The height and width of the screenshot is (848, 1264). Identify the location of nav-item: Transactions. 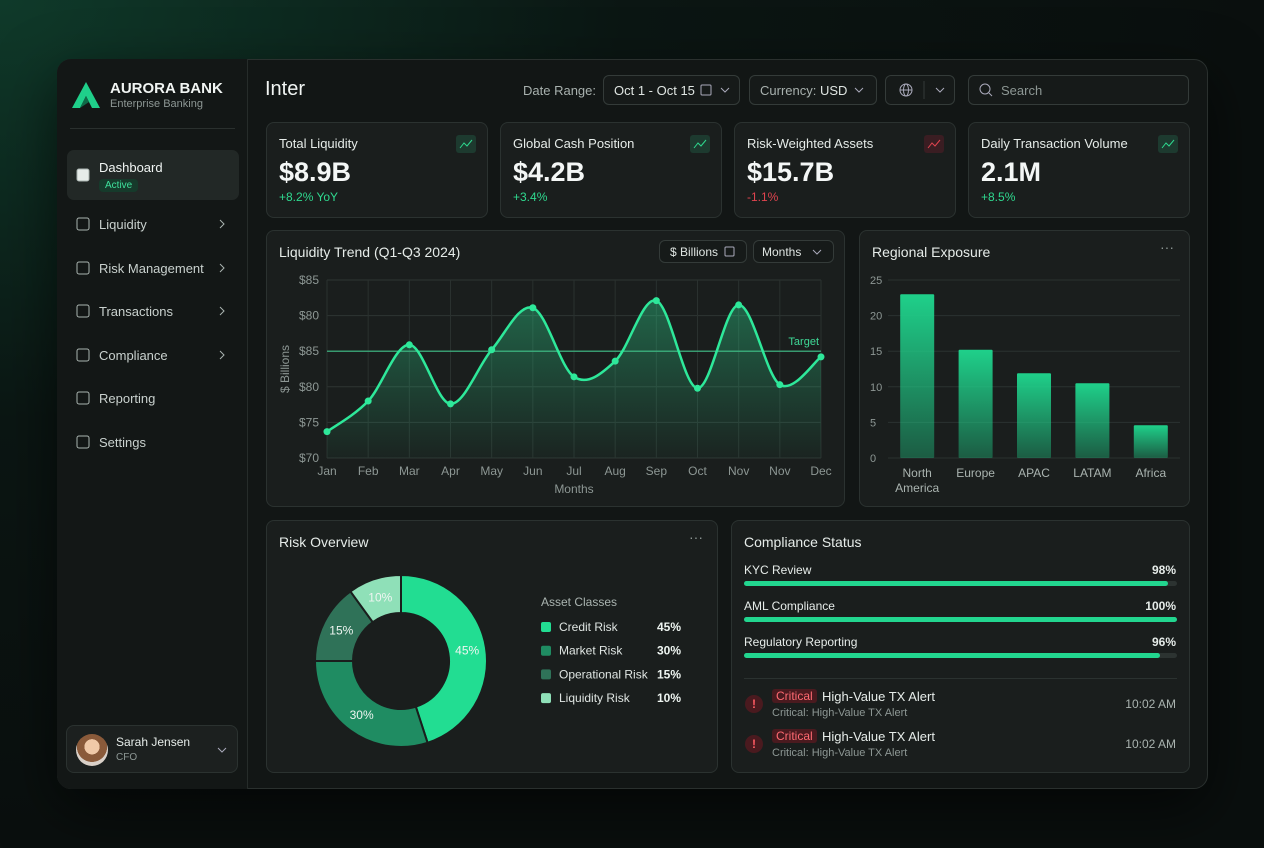
(153, 311).